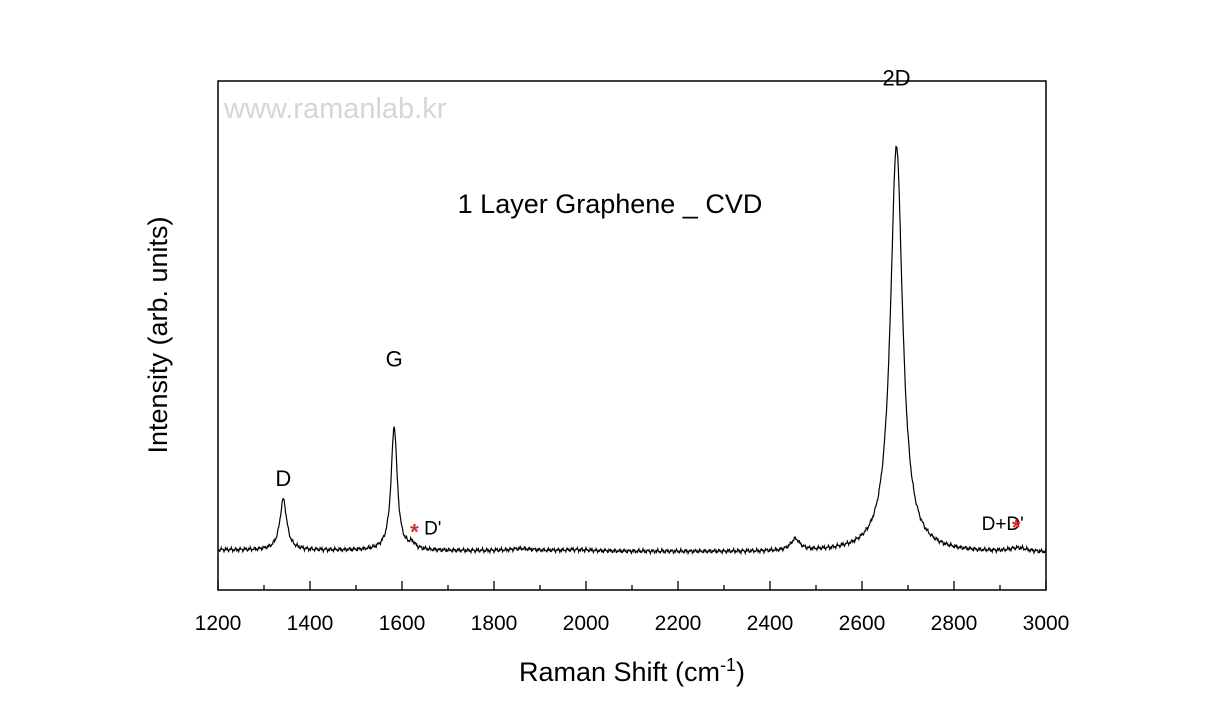 The image size is (1218, 712). What do you see at coordinates (394, 358) in the screenshot?
I see `peak-label: G` at bounding box center [394, 358].